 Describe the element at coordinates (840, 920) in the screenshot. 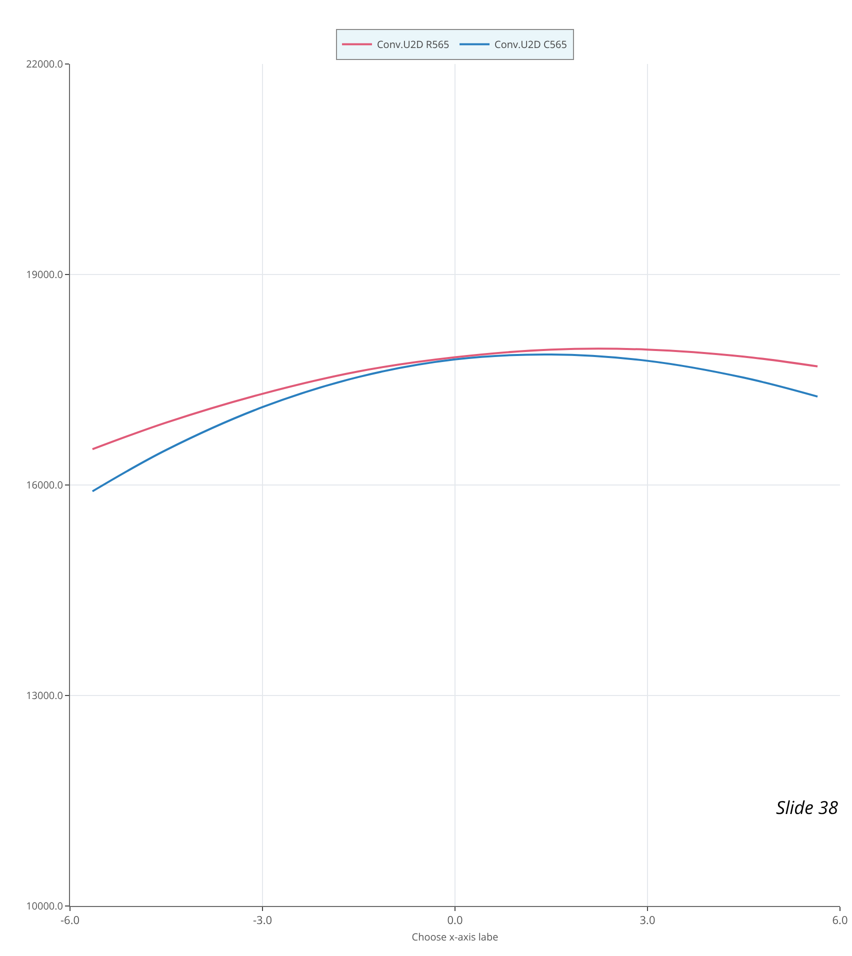

I see `x-tick-label: 6.0` at that location.